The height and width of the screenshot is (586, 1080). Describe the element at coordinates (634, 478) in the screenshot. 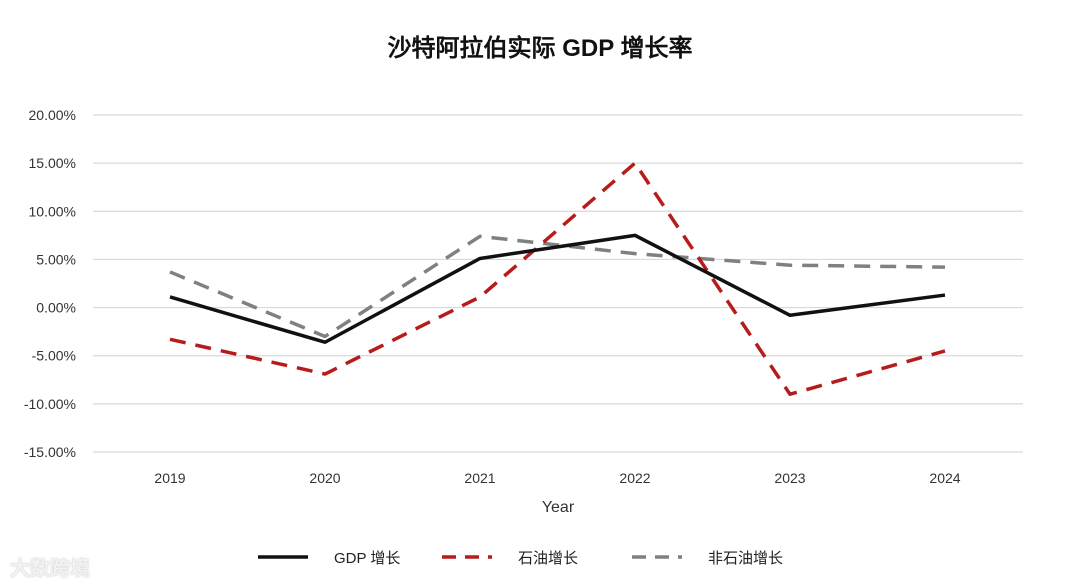

I see `x-tick-label: 2022` at that location.